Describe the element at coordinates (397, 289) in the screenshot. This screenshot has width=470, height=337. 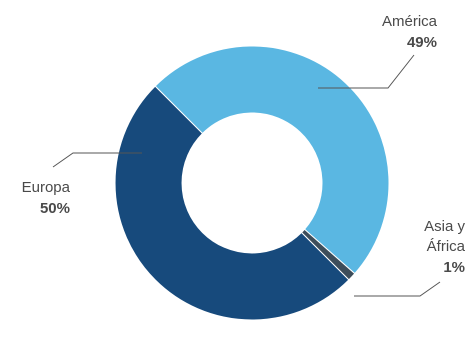
I see `leader-line-asia-africa` at that location.